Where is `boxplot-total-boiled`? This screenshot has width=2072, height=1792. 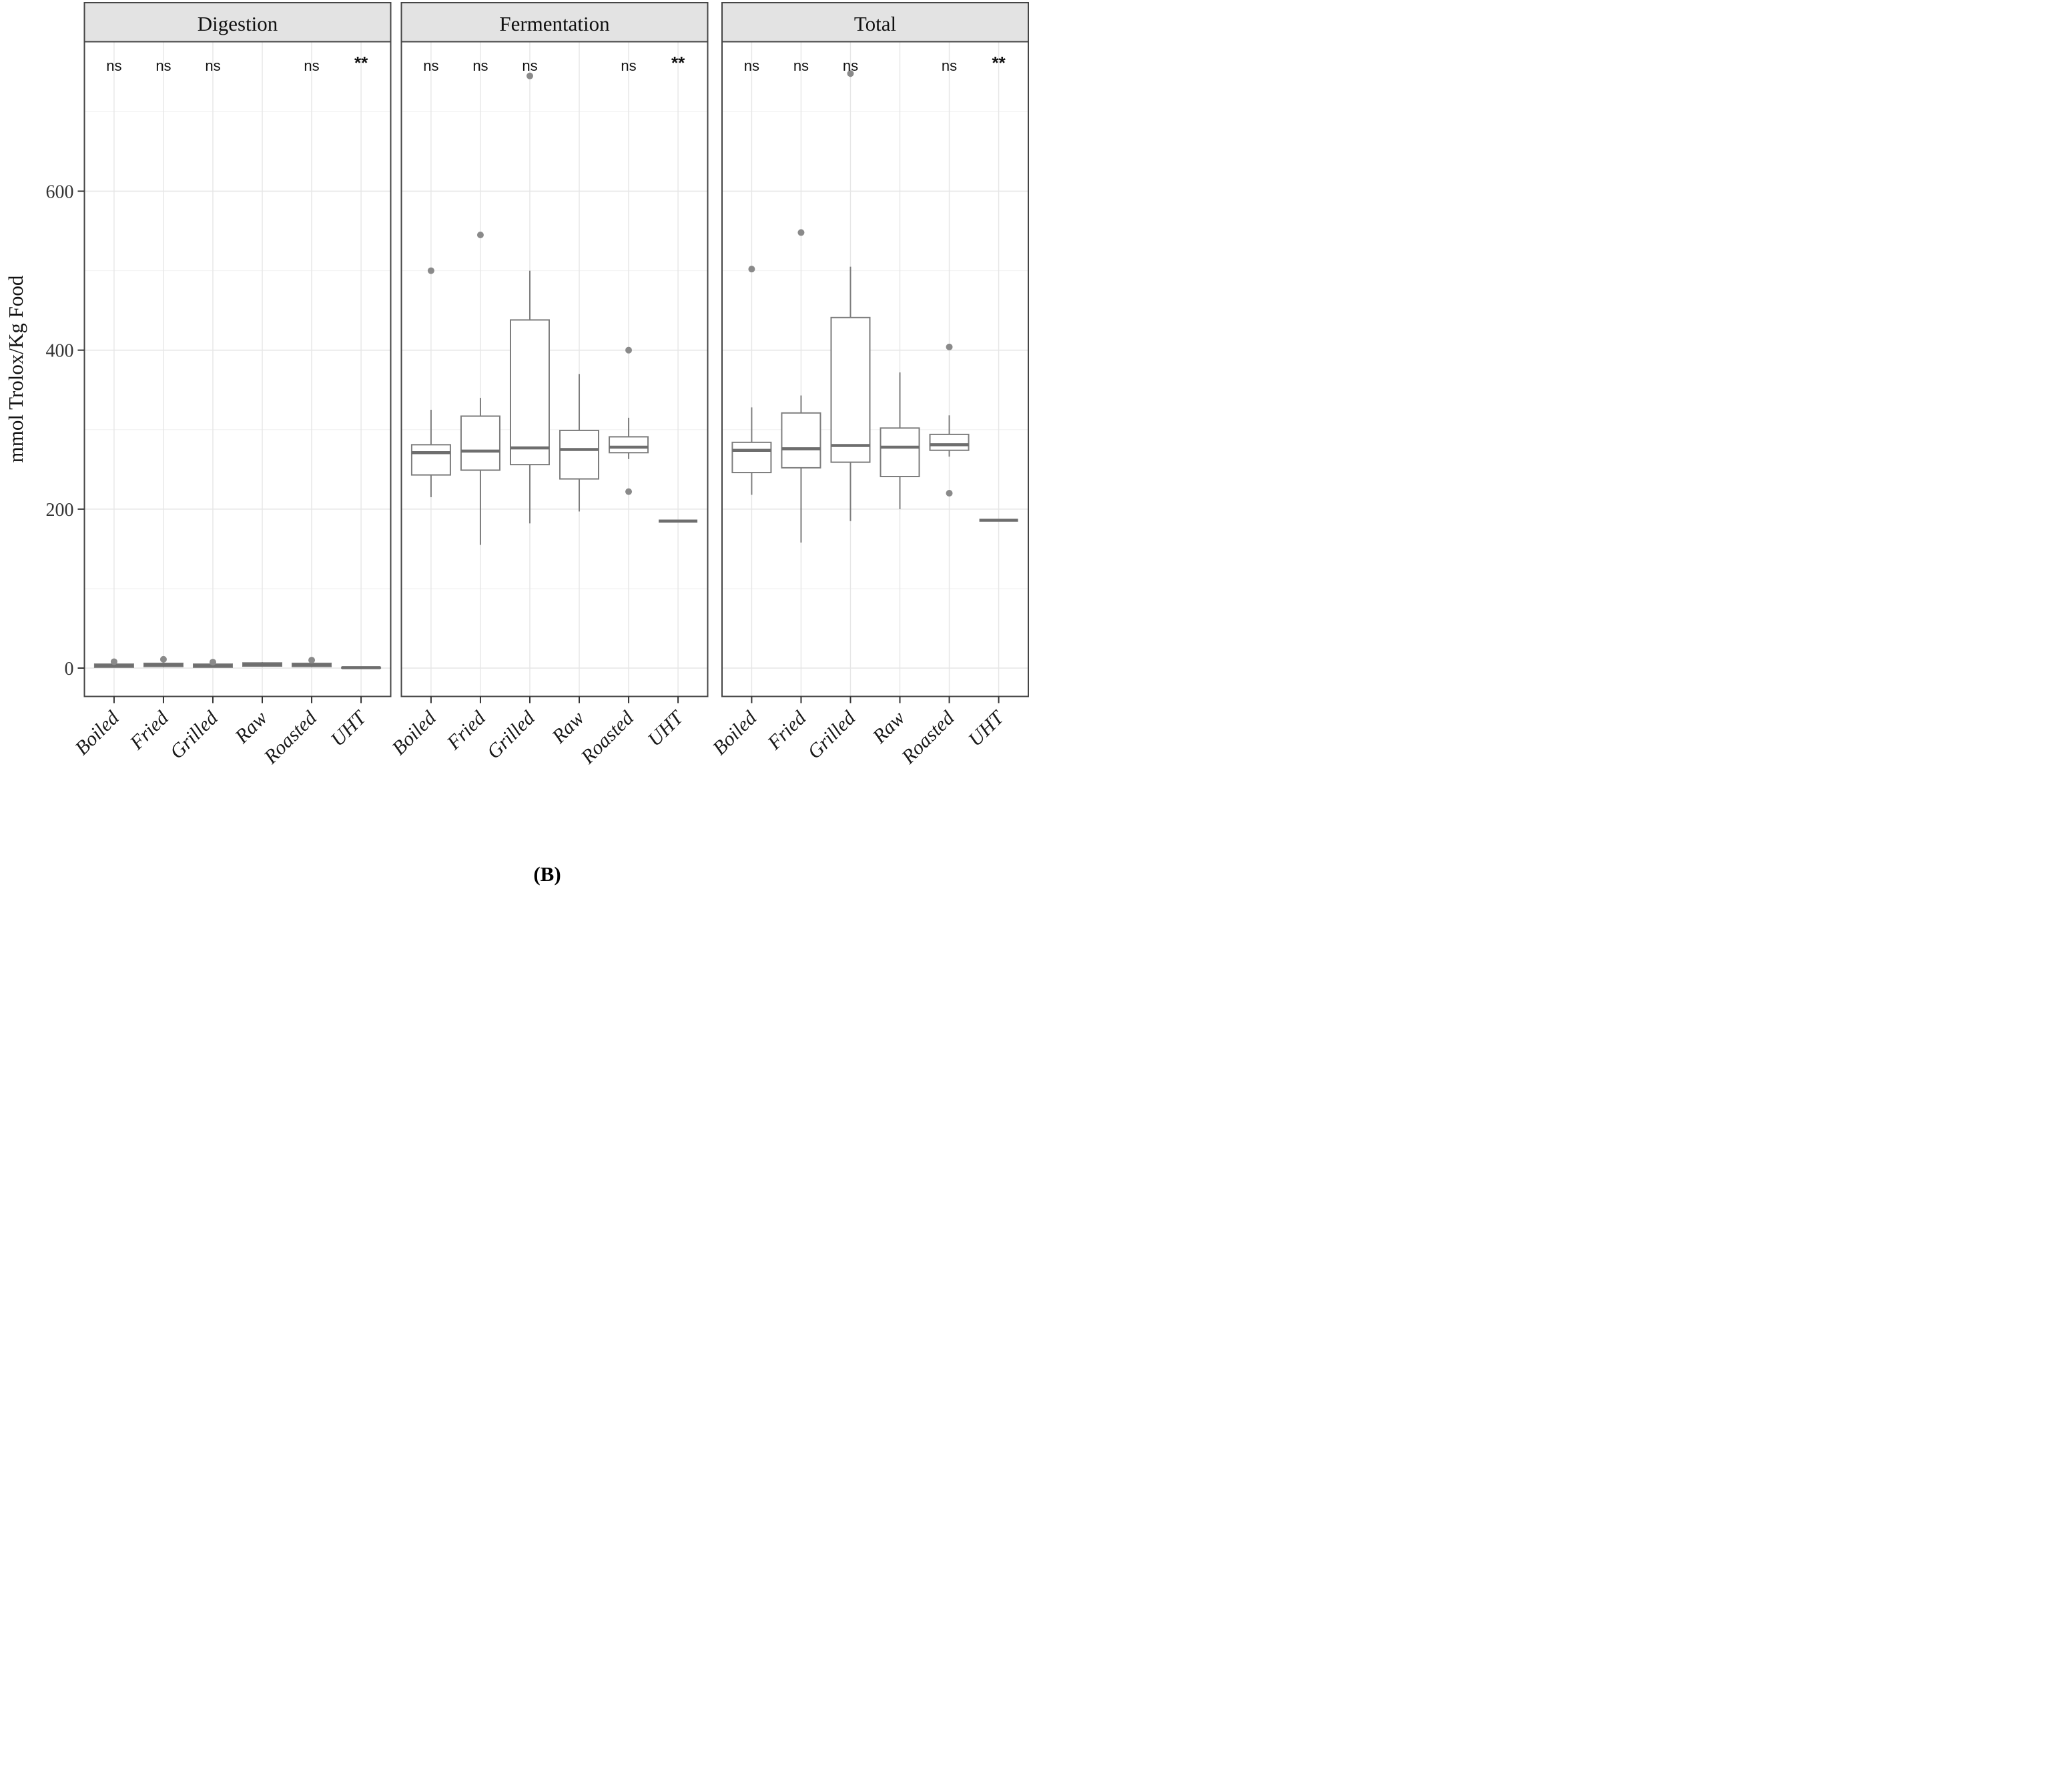
boxplot-total-boiled is located at coordinates (751, 380).